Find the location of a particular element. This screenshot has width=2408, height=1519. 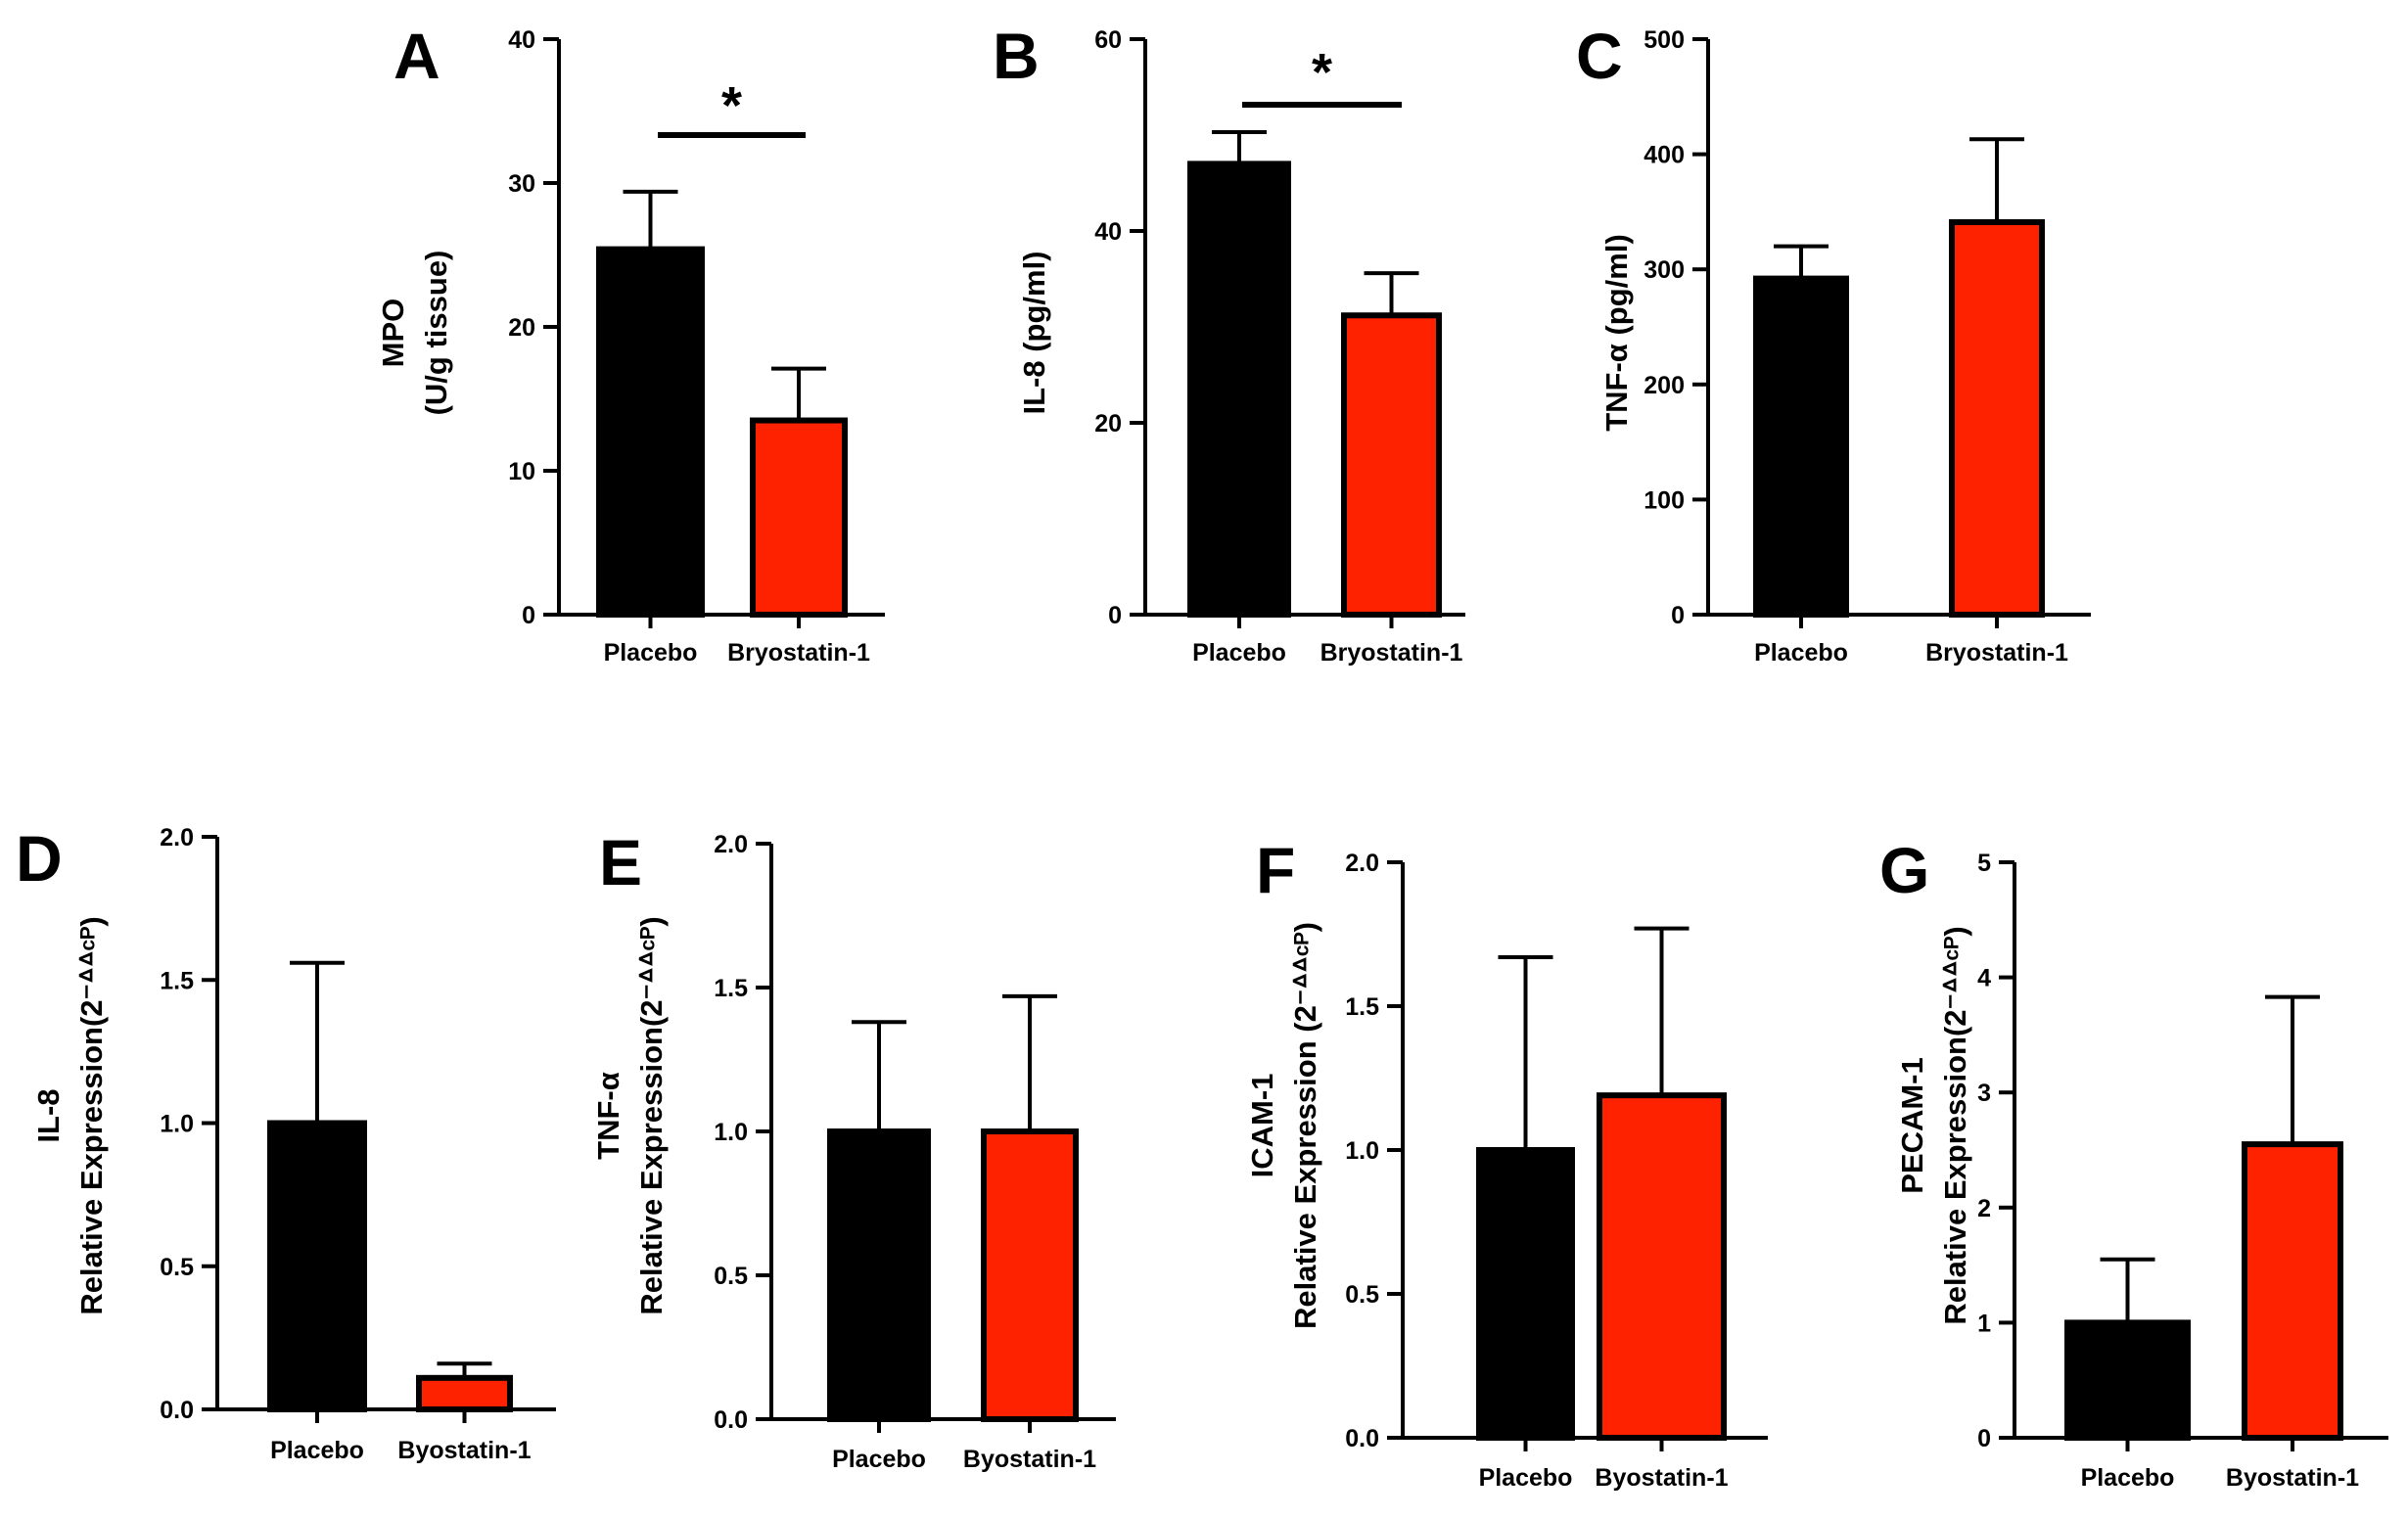

y-tick-label: 2 is located at coordinates (1984, 1208).